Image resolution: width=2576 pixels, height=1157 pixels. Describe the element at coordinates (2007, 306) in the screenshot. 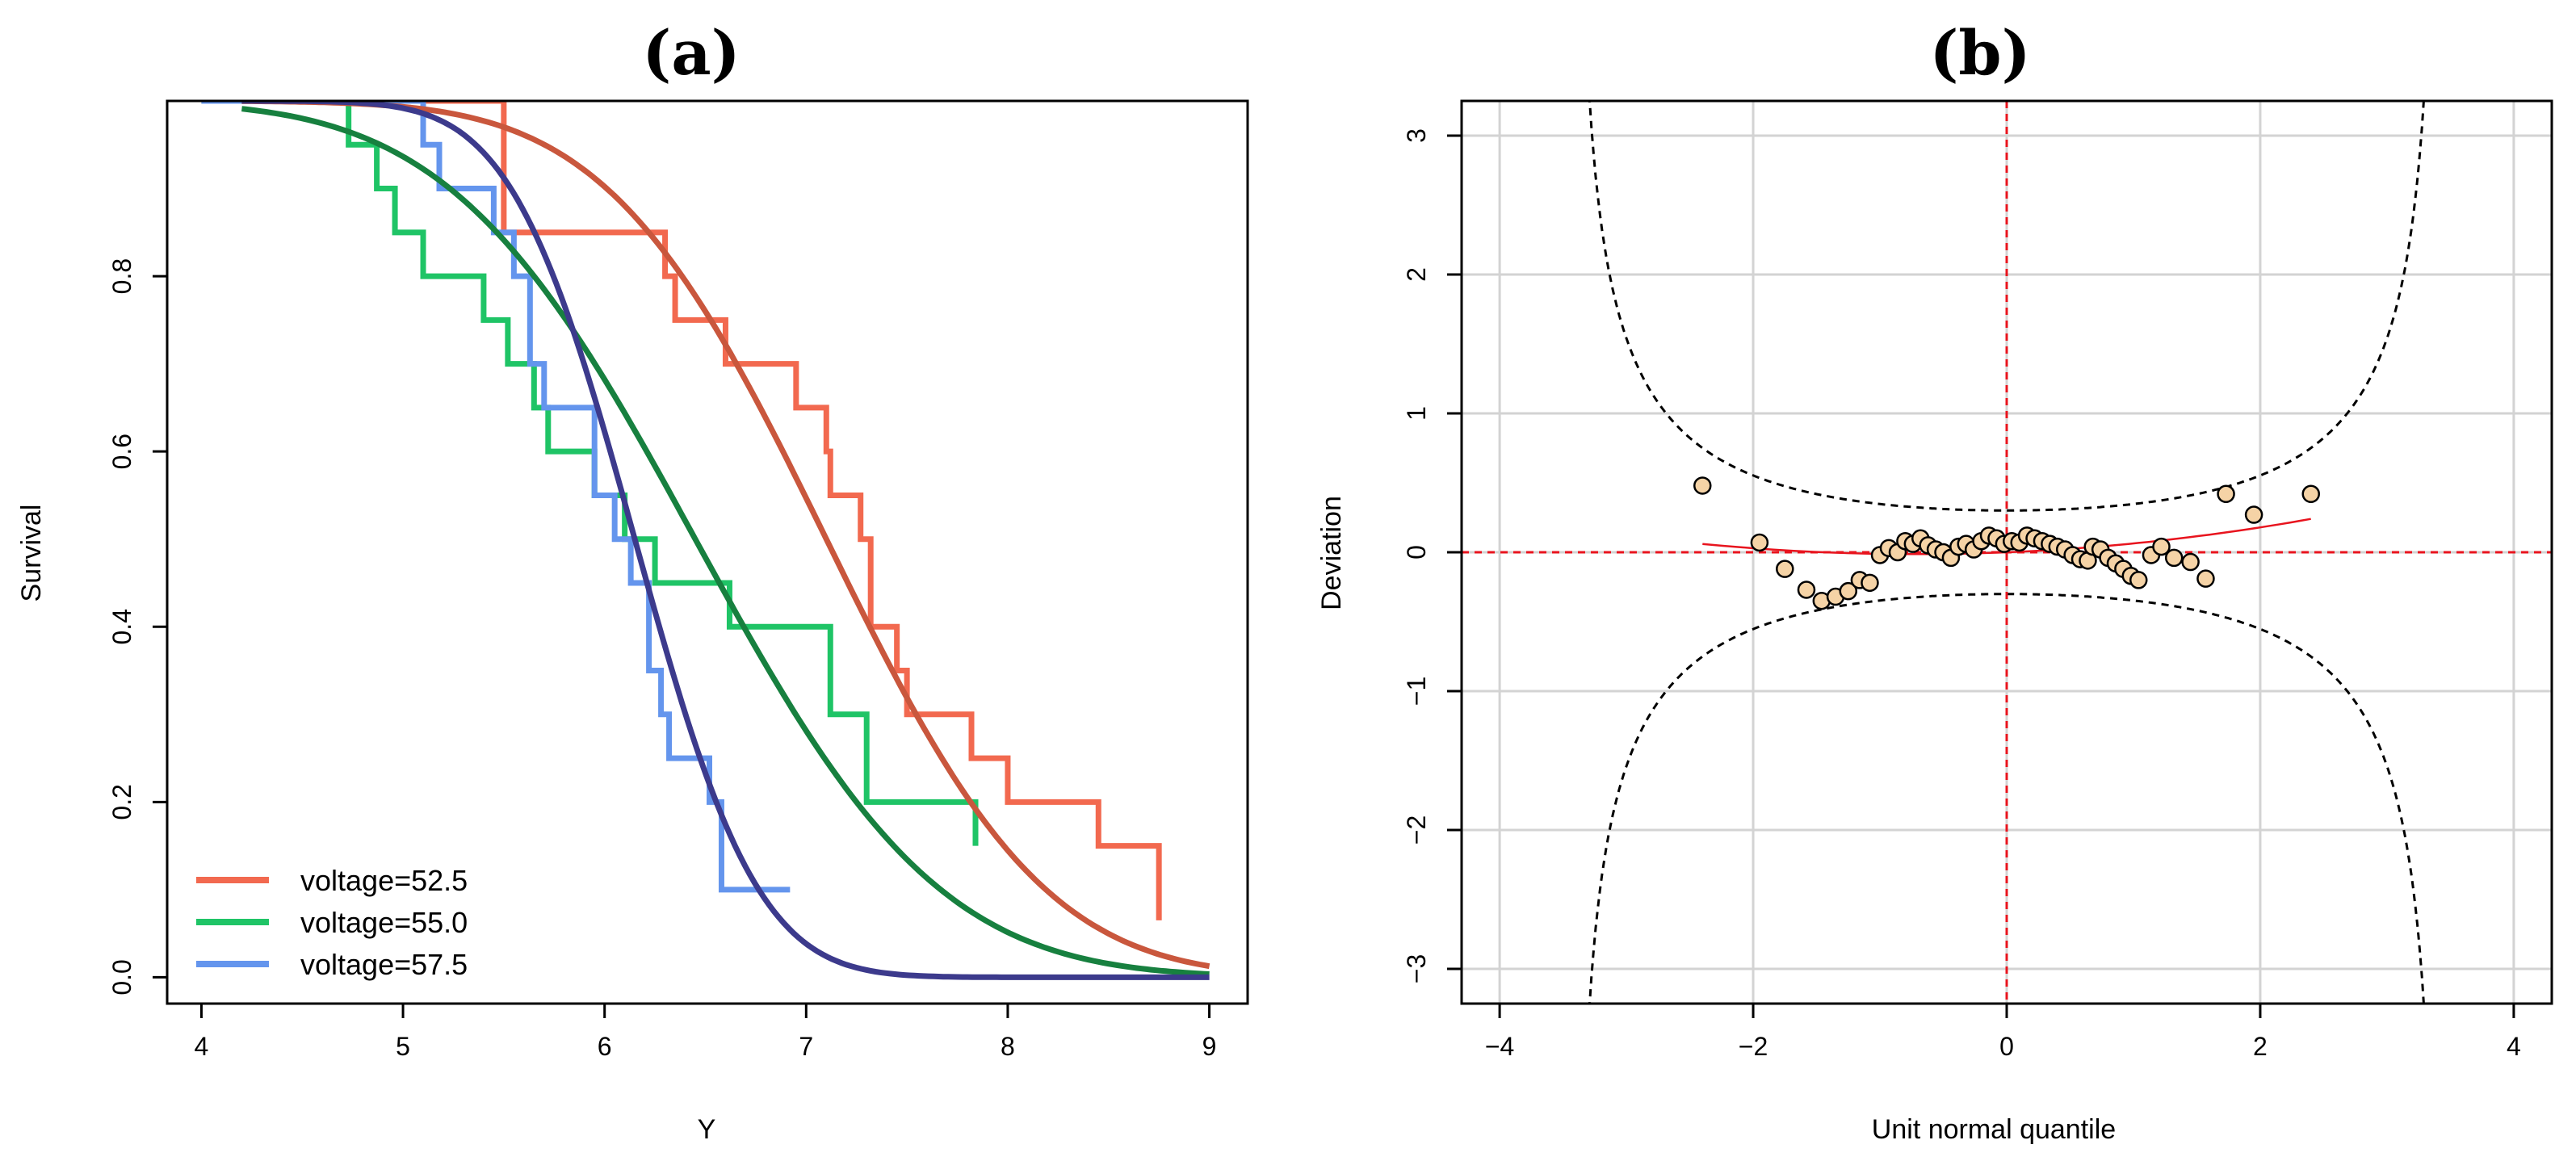

I see `upper-confidence-bound` at that location.